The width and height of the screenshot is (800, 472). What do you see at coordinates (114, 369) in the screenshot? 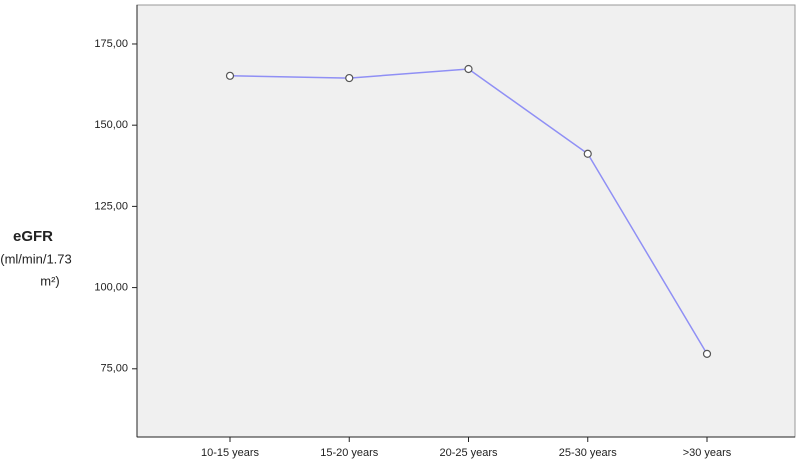
I see `y-tick-label: 75,00` at bounding box center [114, 369].